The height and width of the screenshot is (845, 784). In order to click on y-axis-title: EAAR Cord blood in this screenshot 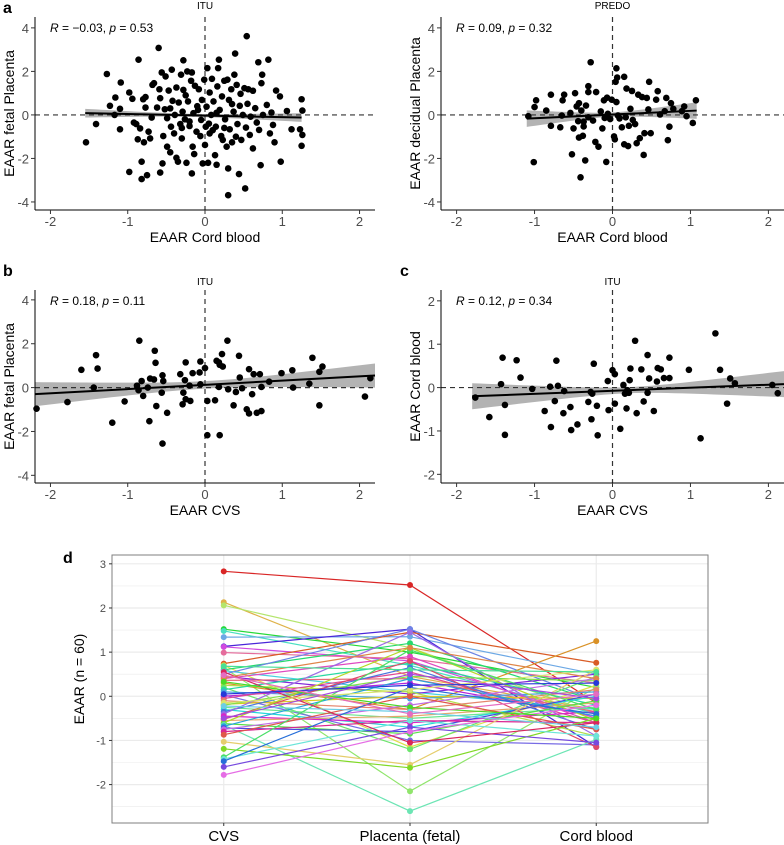, I will do `click(415, 386)`.